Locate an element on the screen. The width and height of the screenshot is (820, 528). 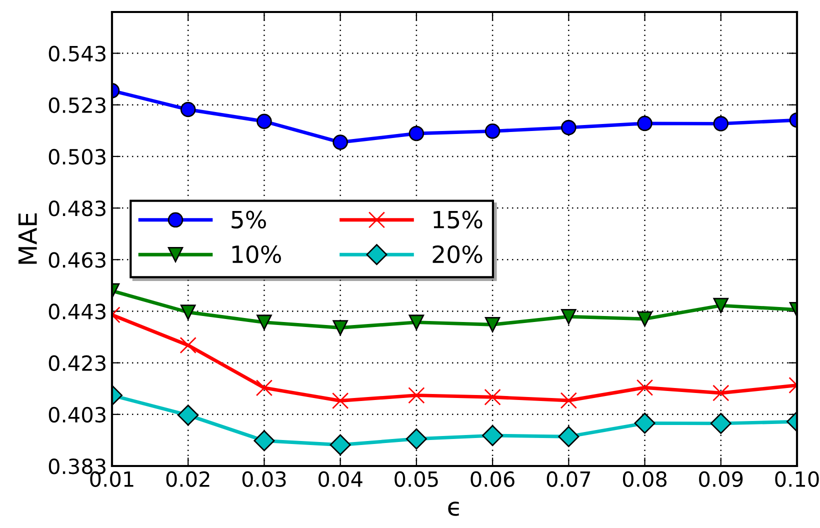
y-tick-label: 0.423 is located at coordinates (77, 363).